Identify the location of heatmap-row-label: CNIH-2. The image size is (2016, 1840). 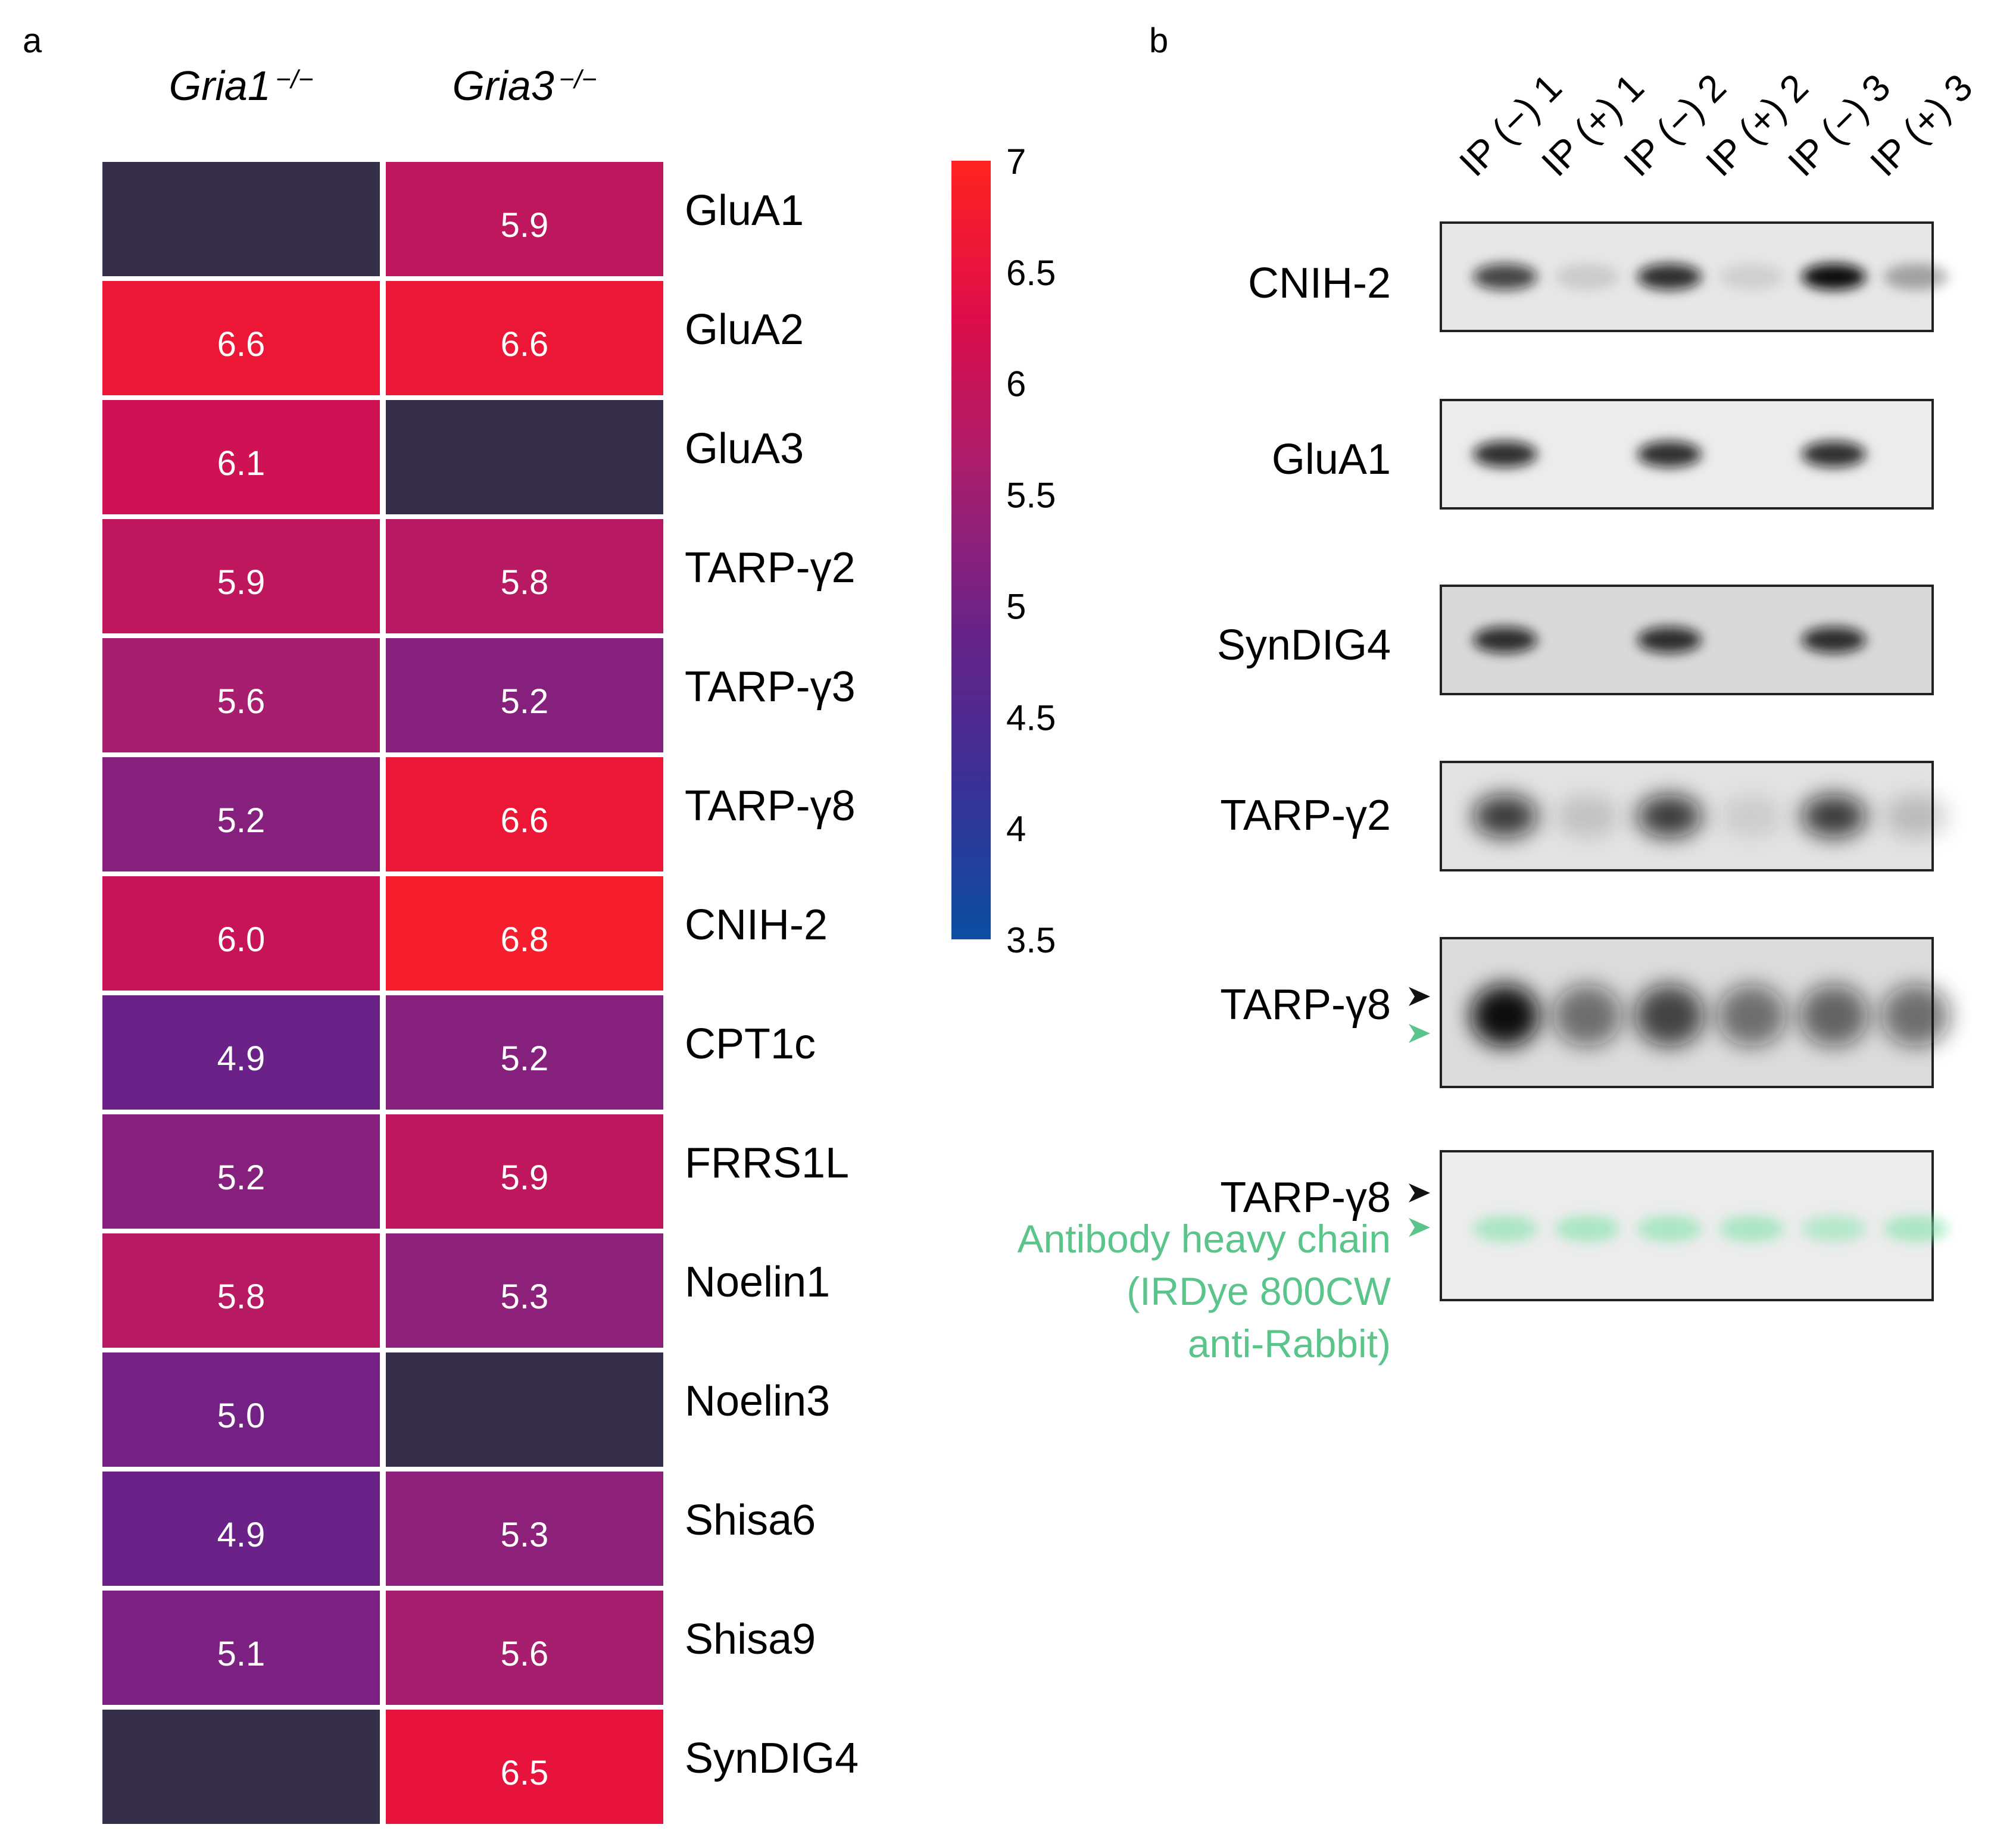
(756, 925).